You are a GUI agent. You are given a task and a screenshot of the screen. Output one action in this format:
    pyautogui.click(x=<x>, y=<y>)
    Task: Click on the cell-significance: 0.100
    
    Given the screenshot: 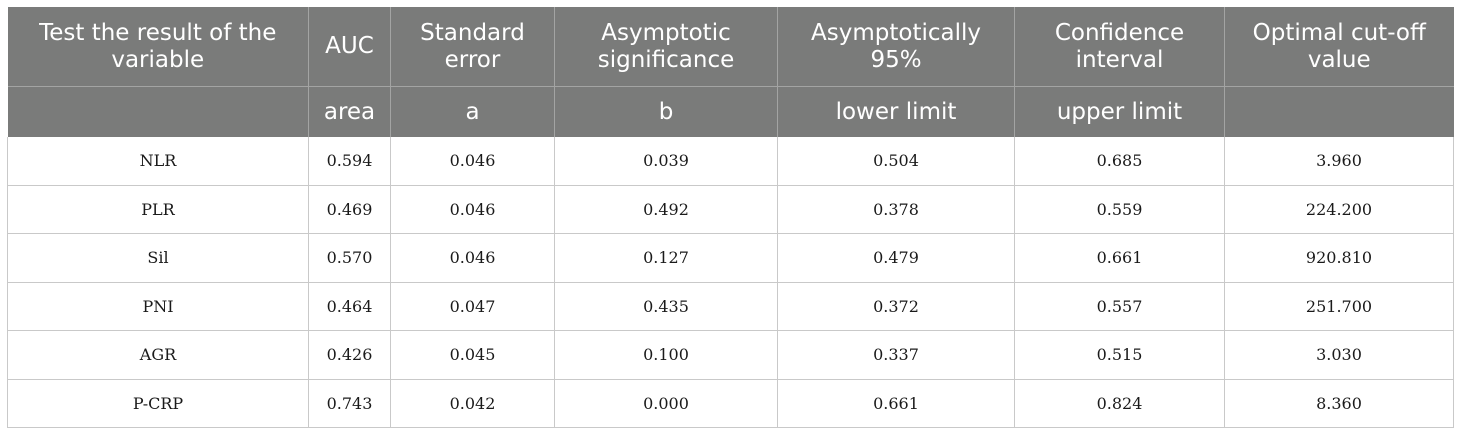 What is the action you would take?
    pyautogui.click(x=666, y=355)
    